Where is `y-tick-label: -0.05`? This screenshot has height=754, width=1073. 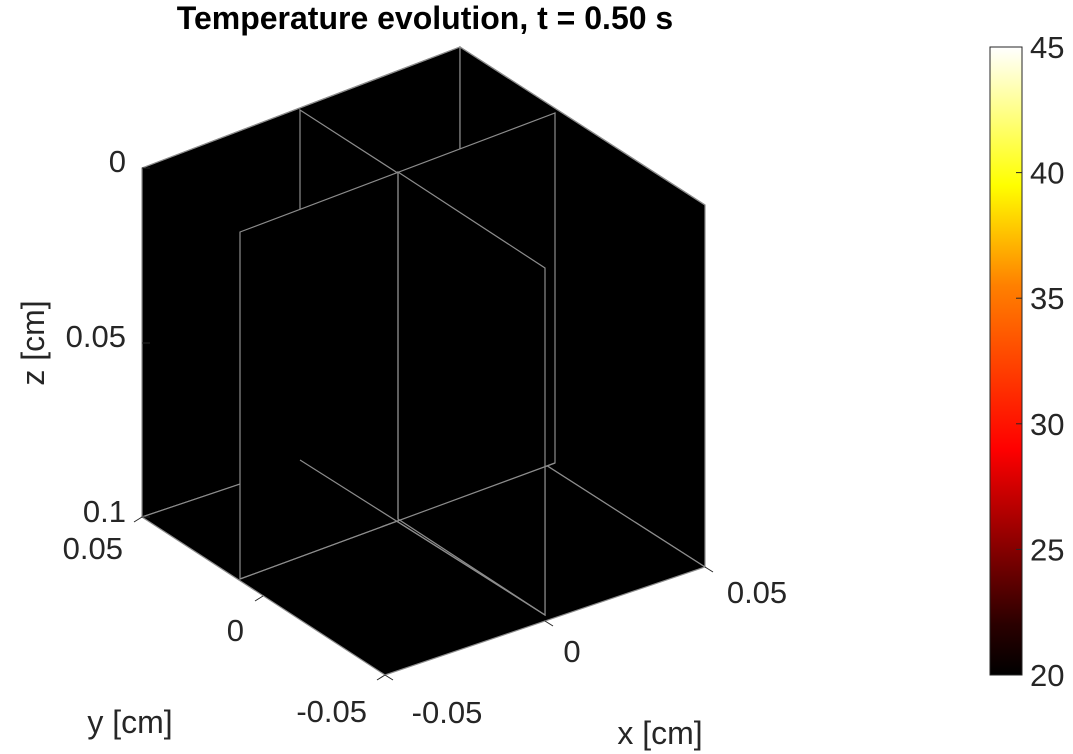 y-tick-label: -0.05 is located at coordinates (331, 711).